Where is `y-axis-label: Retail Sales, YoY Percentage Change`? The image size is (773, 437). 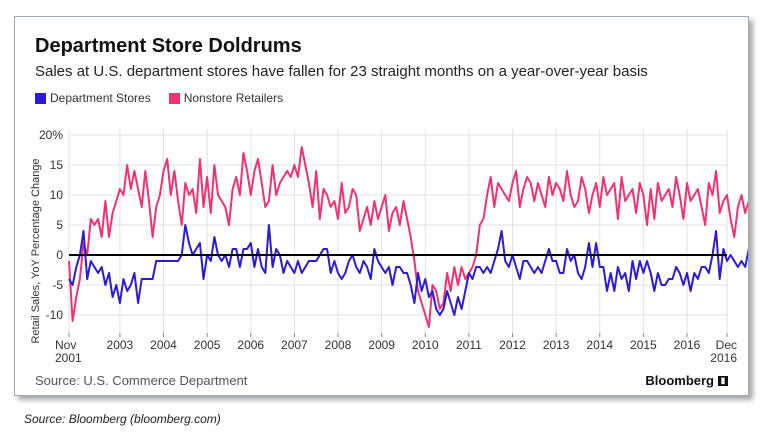
y-axis-label: Retail Sales, YoY Percentage Change is located at coordinates (36, 250).